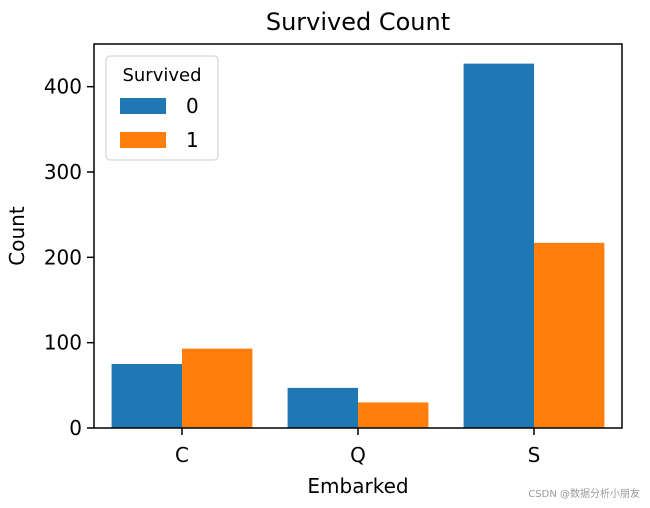 This screenshot has height=508, width=650. I want to click on legend: Survived 0 1, so click(162, 108).